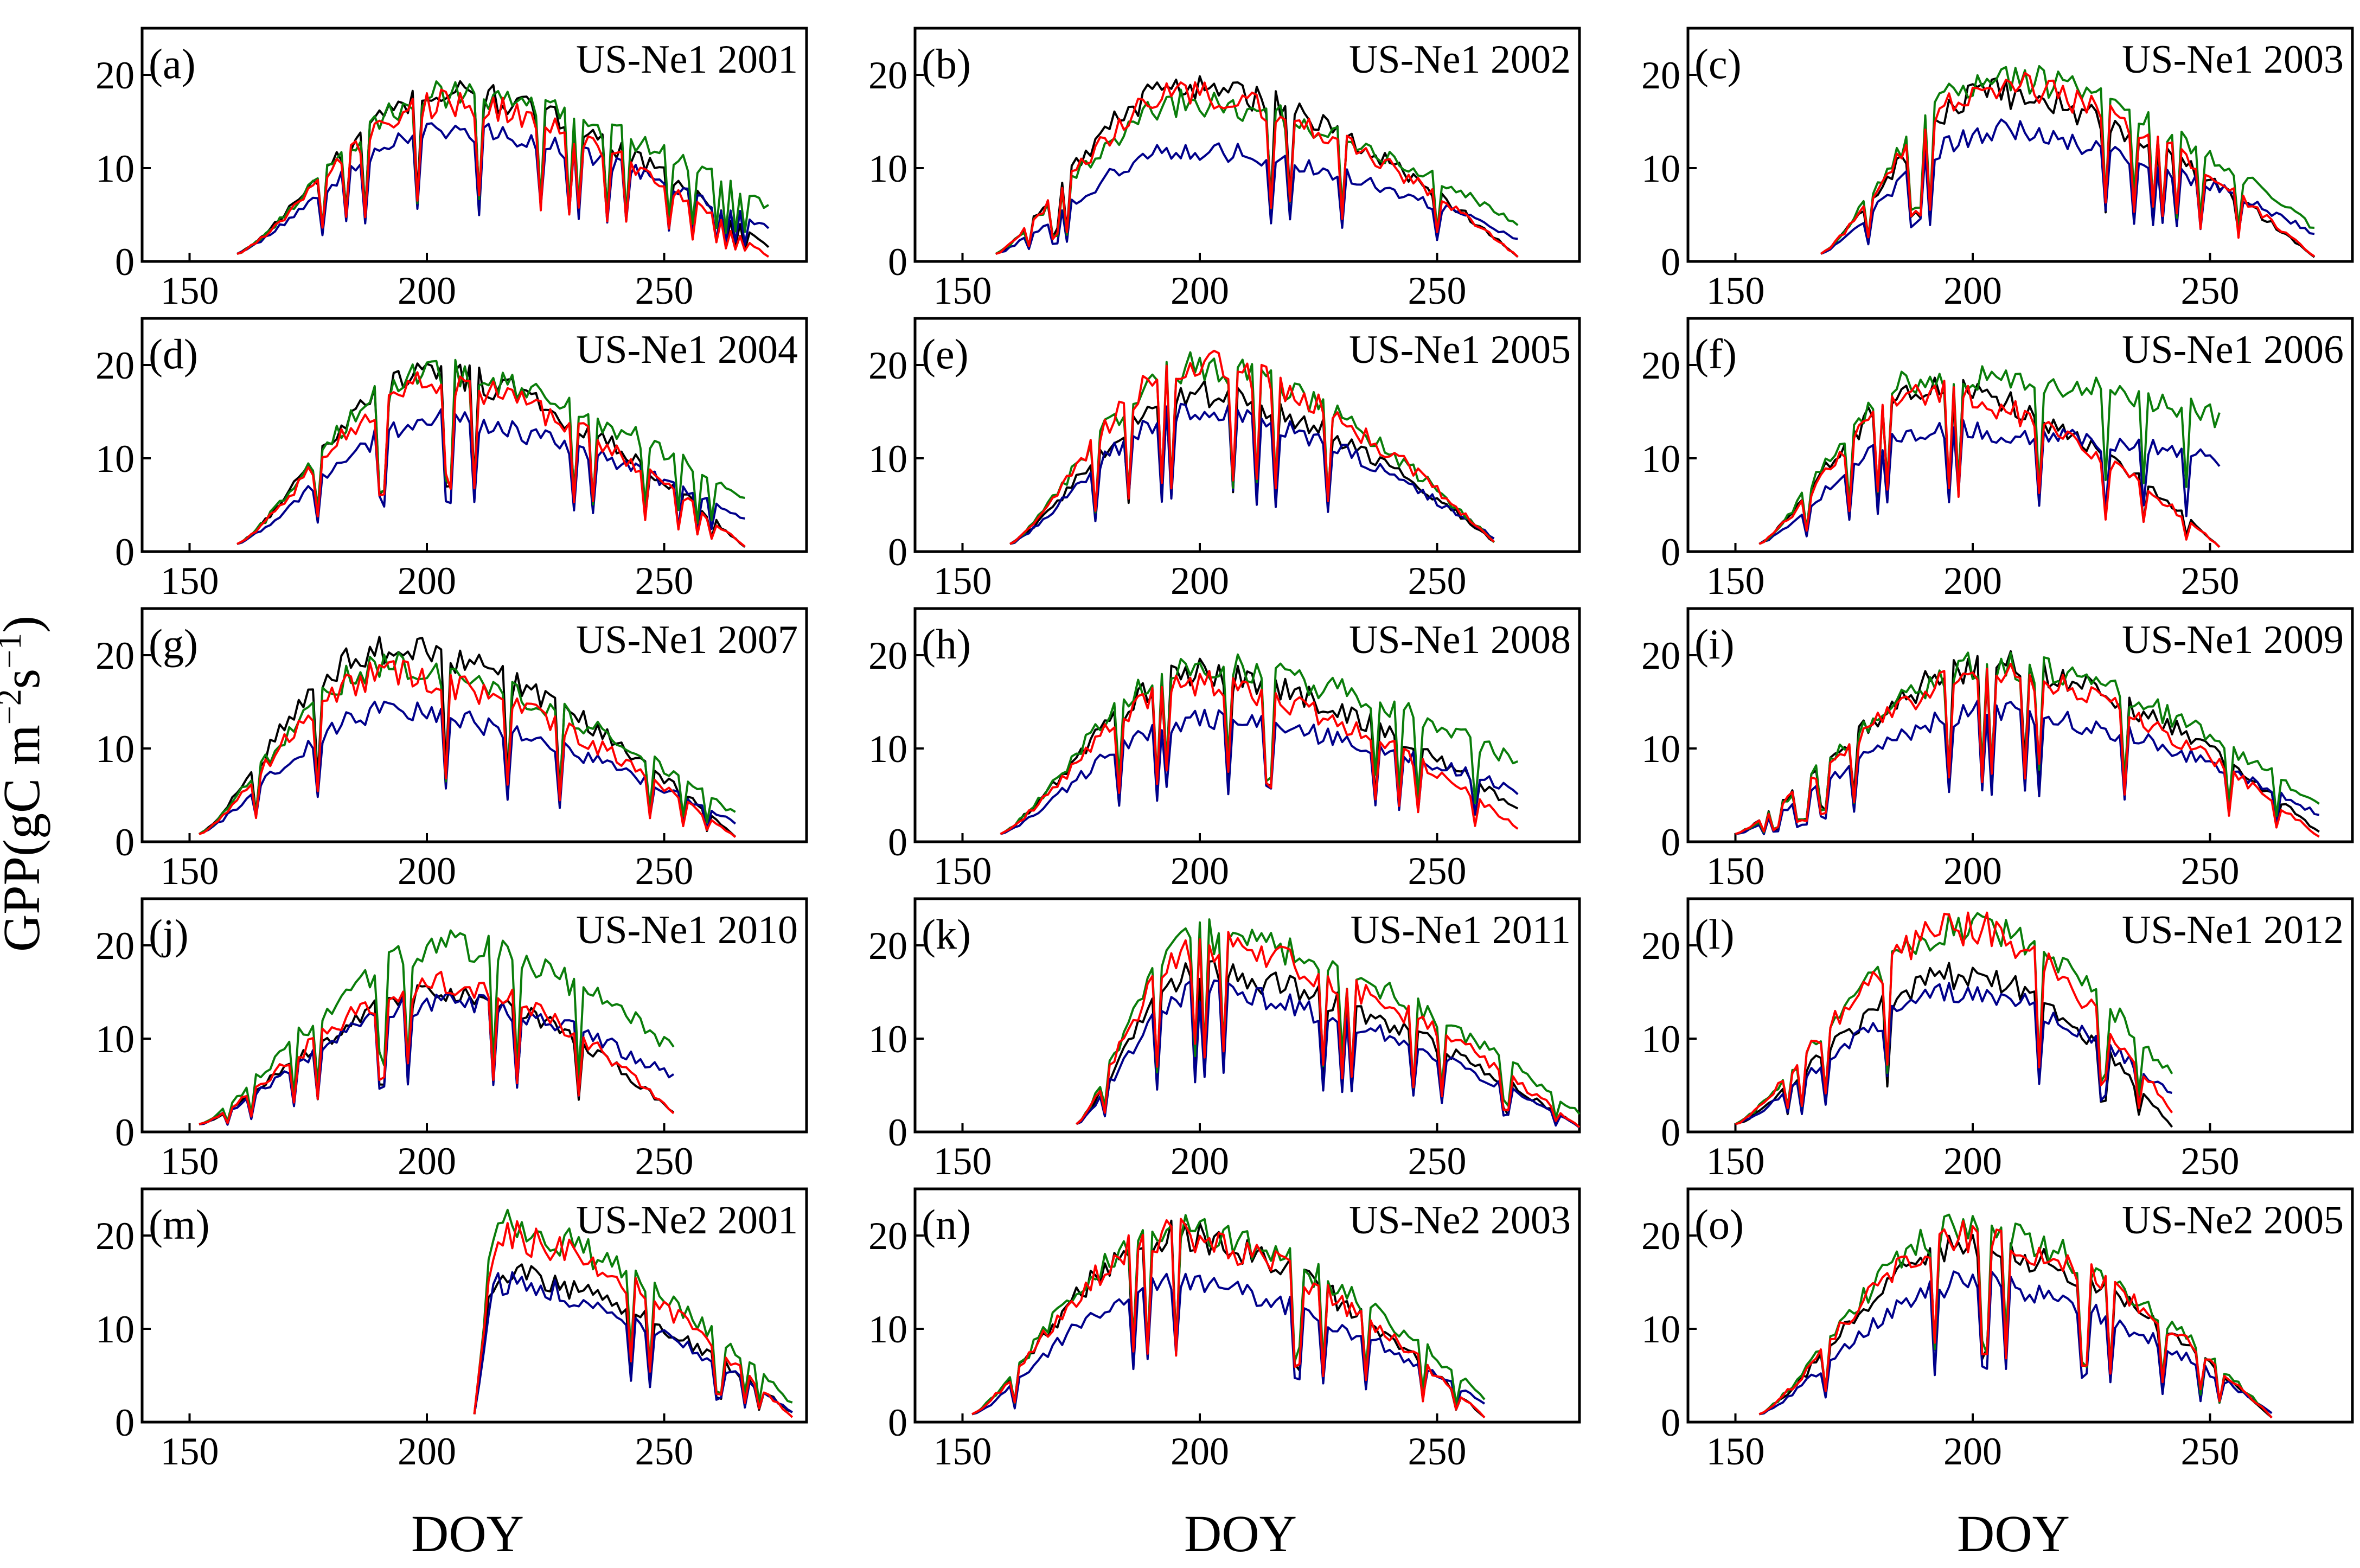 The width and height of the screenshot is (2360, 1568). I want to click on panel-letter: (o), so click(1719, 1224).